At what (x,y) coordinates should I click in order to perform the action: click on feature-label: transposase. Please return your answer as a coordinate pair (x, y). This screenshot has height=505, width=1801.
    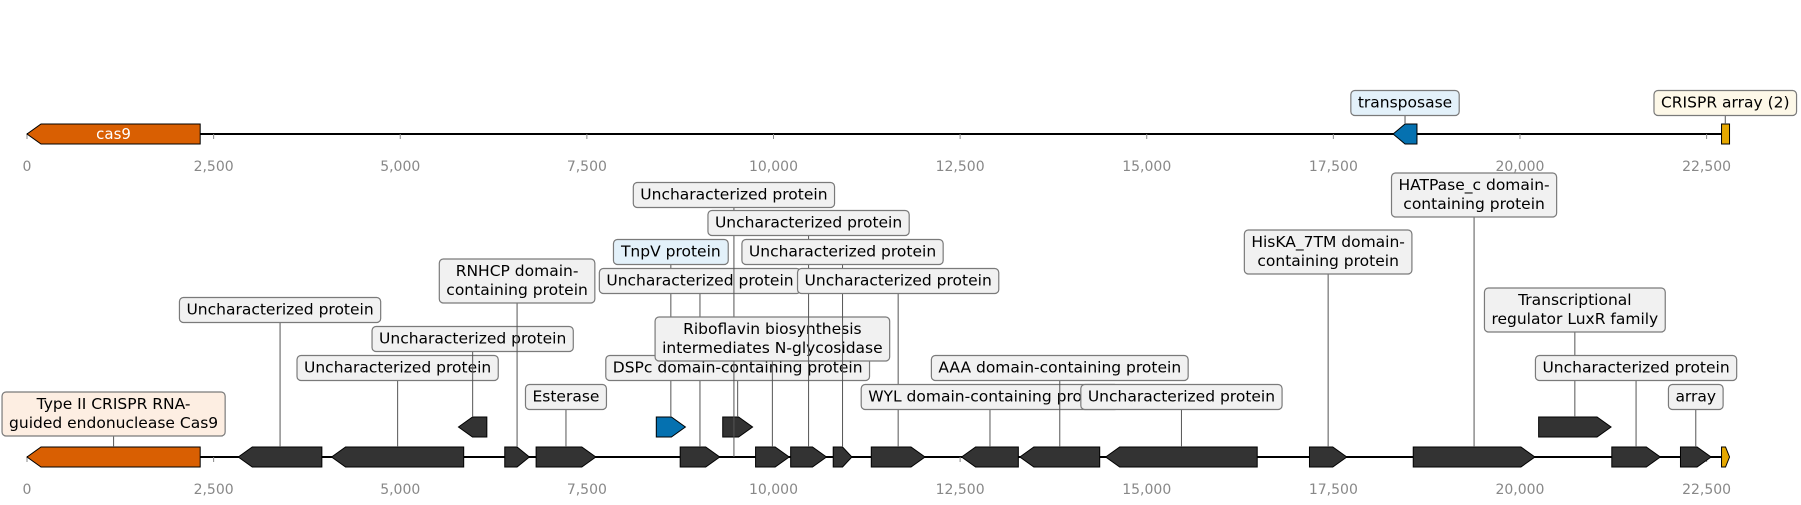
    Looking at the image, I should click on (1405, 106).